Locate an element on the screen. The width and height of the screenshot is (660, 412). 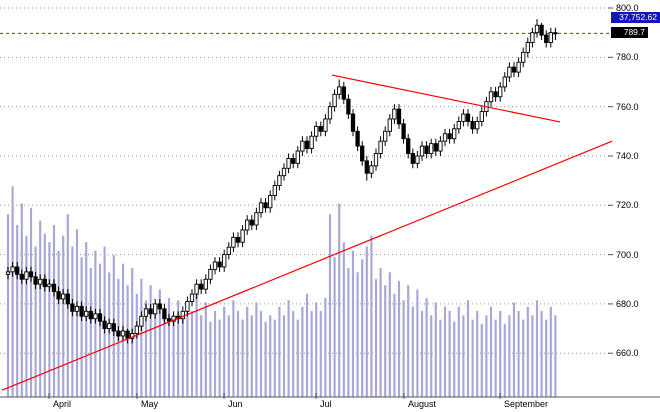
descending-resistance-trendline is located at coordinates (446, 98).